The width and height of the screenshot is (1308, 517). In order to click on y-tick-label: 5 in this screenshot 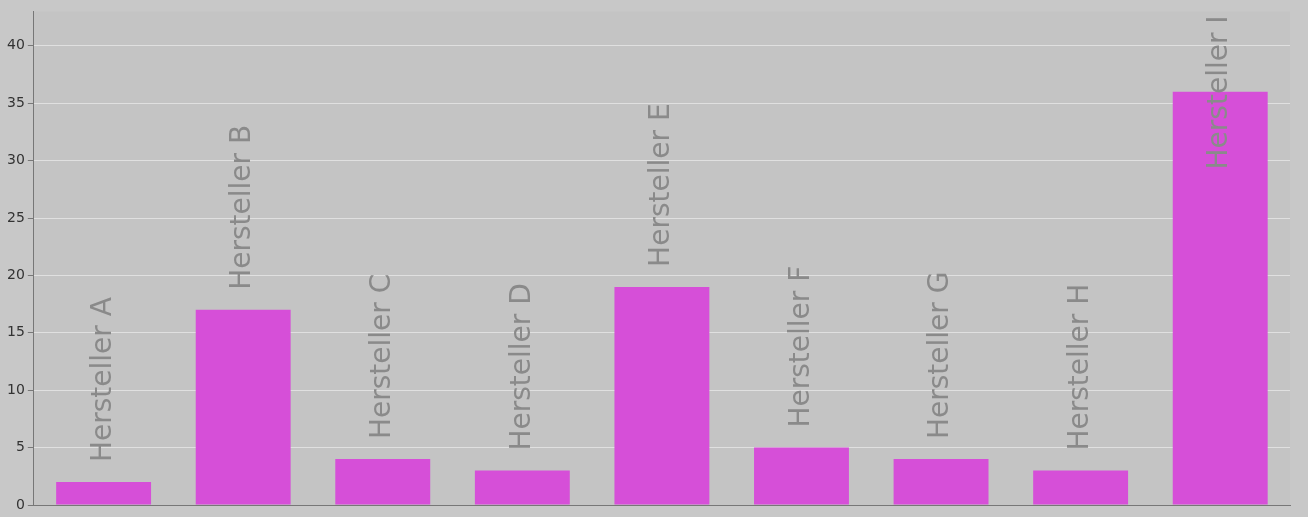, I will do `click(20, 446)`.